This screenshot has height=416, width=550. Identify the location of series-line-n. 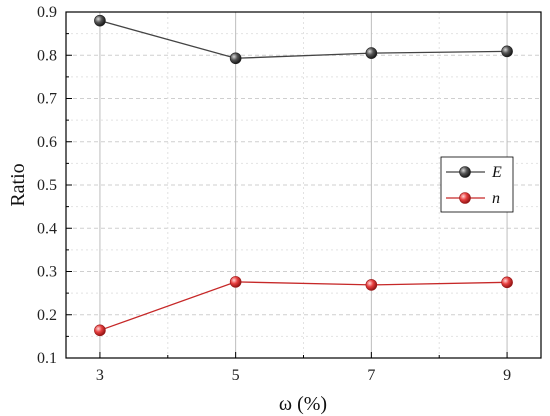
(303, 306).